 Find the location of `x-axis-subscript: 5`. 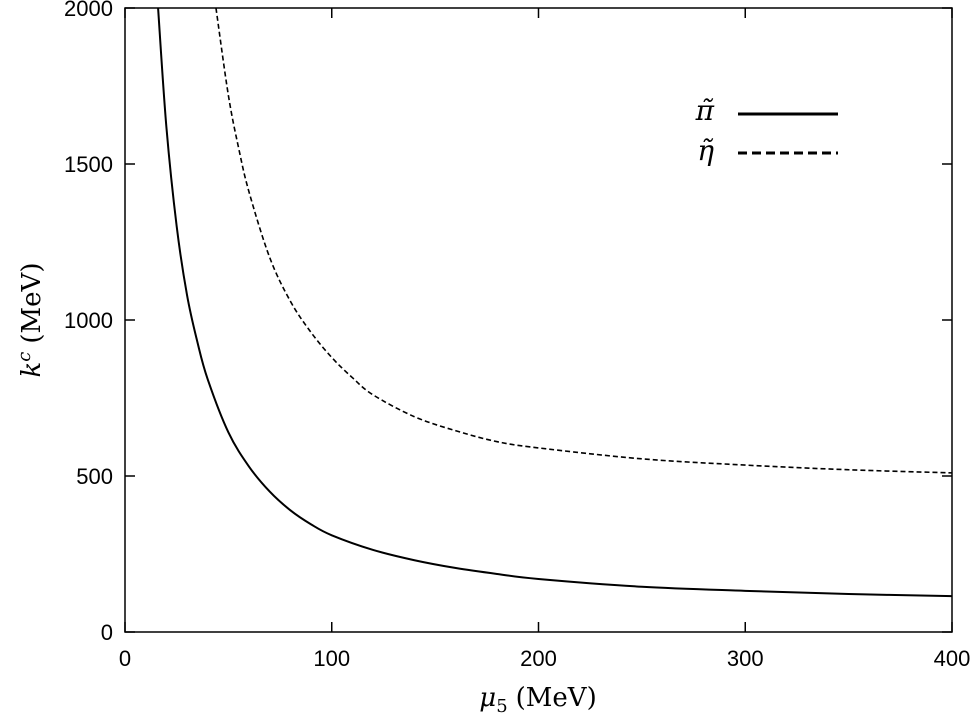

x-axis-subscript: 5 is located at coordinates (501, 706).